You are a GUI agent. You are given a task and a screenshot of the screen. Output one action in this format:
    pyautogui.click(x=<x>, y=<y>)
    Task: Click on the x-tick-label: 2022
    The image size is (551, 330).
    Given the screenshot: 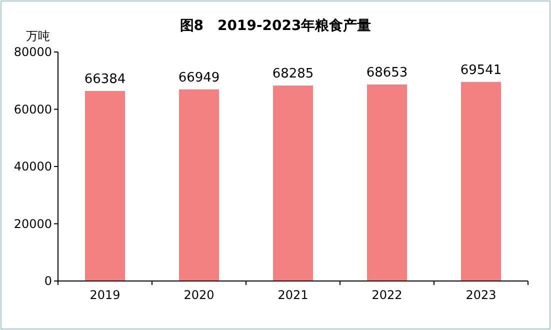 What is the action you would take?
    pyautogui.click(x=387, y=295)
    